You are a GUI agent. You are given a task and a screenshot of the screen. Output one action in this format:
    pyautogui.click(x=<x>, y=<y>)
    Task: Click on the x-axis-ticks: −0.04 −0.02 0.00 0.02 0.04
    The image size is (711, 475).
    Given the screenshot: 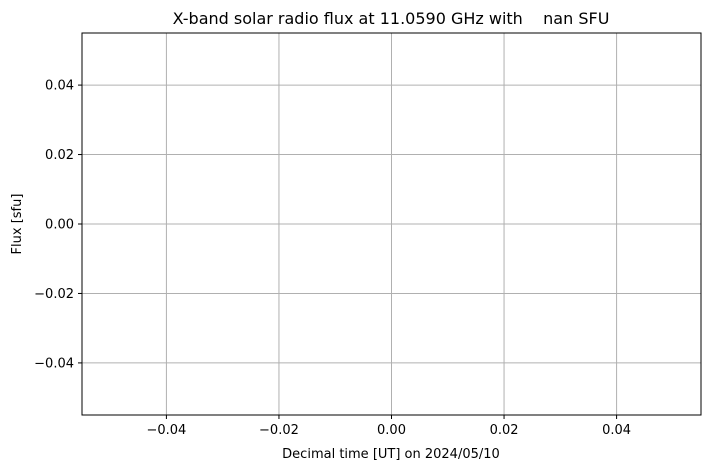 What is the action you would take?
    pyautogui.click(x=388, y=426)
    